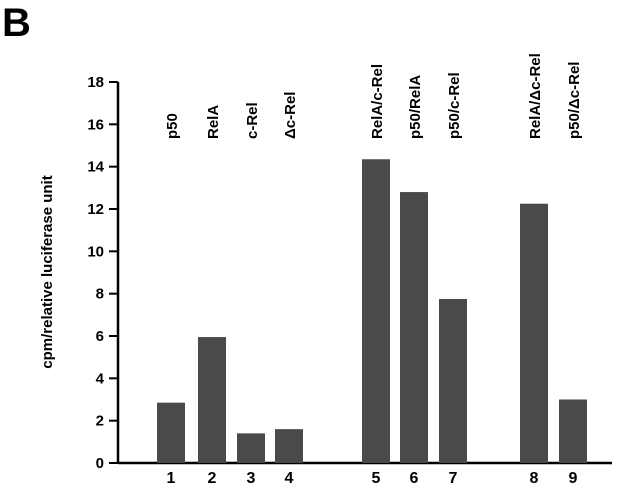 The image size is (640, 486). Describe the element at coordinates (376, 478) in the screenshot. I see `x-category-label: 5` at that location.